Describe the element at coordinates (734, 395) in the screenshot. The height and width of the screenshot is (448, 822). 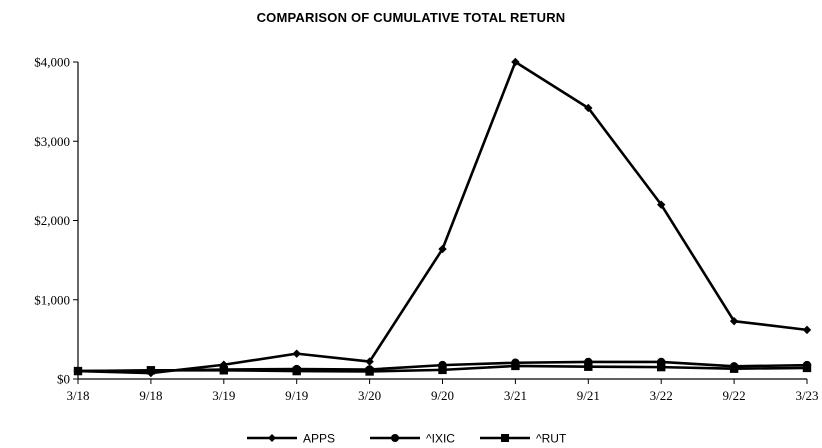
I see `x-tick-label: 9/22` at that location.